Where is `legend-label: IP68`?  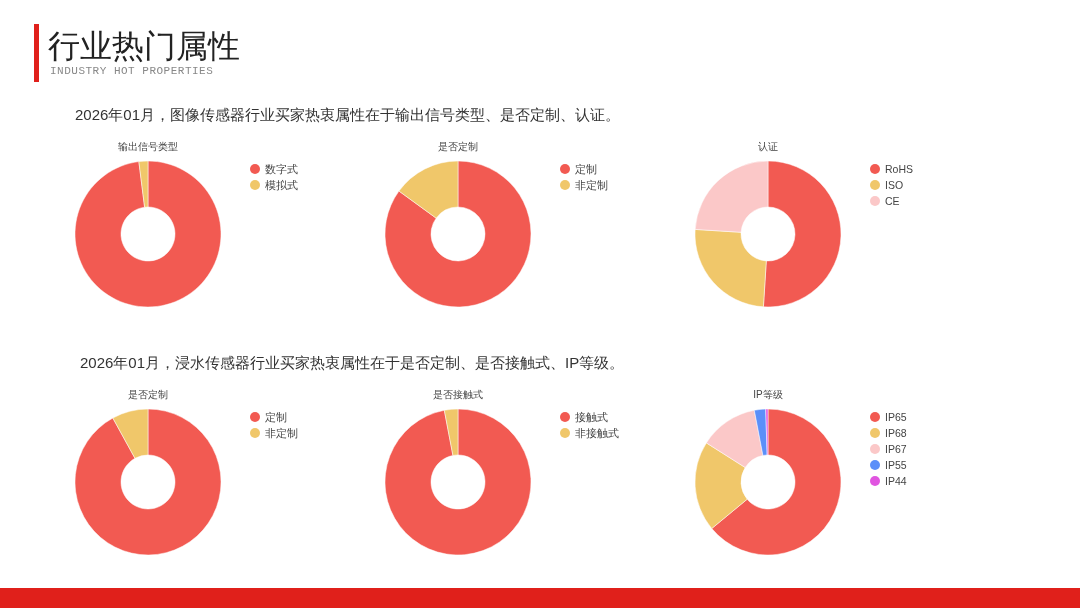 legend-label: IP68 is located at coordinates (896, 433).